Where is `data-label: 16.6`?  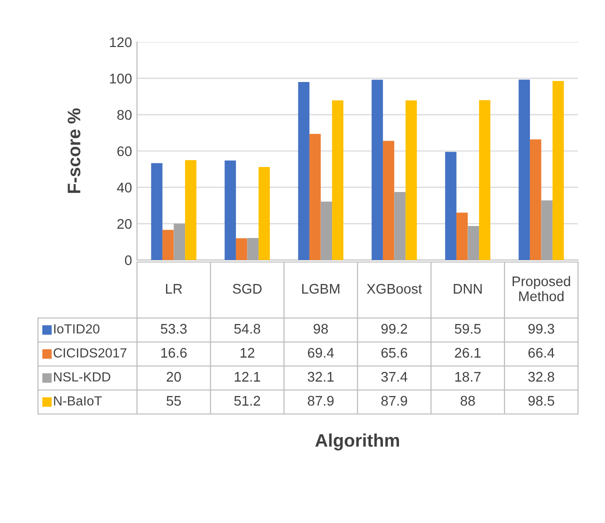 data-label: 16.6 is located at coordinates (174, 353).